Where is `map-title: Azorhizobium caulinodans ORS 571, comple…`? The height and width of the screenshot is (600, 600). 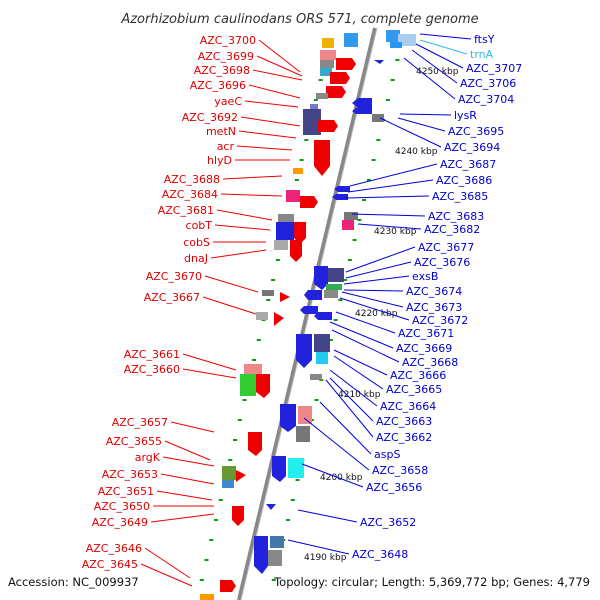 map-title: Azorhizobium caulinodans ORS 571, comple… is located at coordinates (299, 19).